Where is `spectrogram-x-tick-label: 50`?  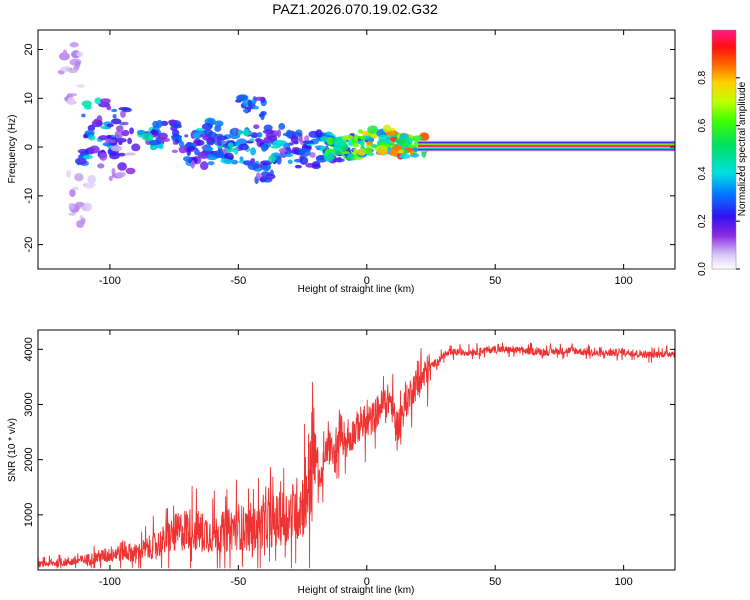 spectrogram-x-tick-label: 50 is located at coordinates (495, 281).